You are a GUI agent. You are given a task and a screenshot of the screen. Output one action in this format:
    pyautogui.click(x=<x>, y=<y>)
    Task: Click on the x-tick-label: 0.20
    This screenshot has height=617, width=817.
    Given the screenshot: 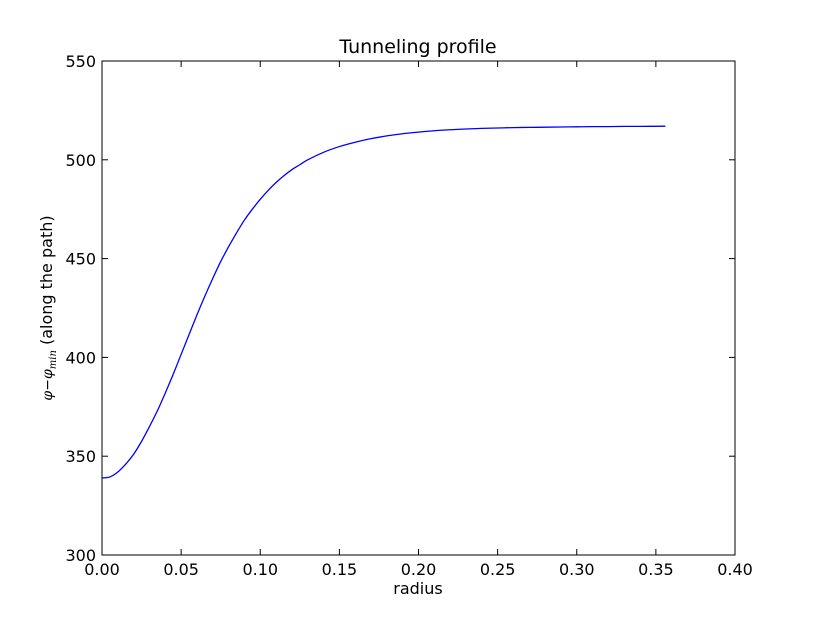 What is the action you would take?
    pyautogui.click(x=419, y=569)
    